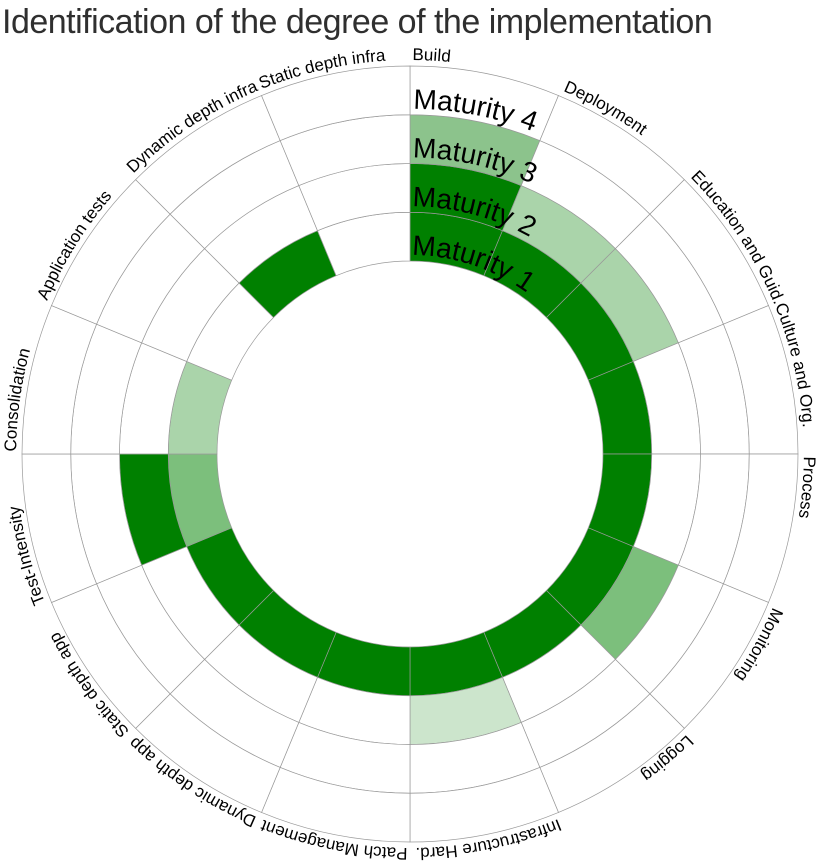 The width and height of the screenshot is (837, 865). Describe the element at coordinates (431, 55) in the screenshot. I see `segment-label-build: Build` at that location.